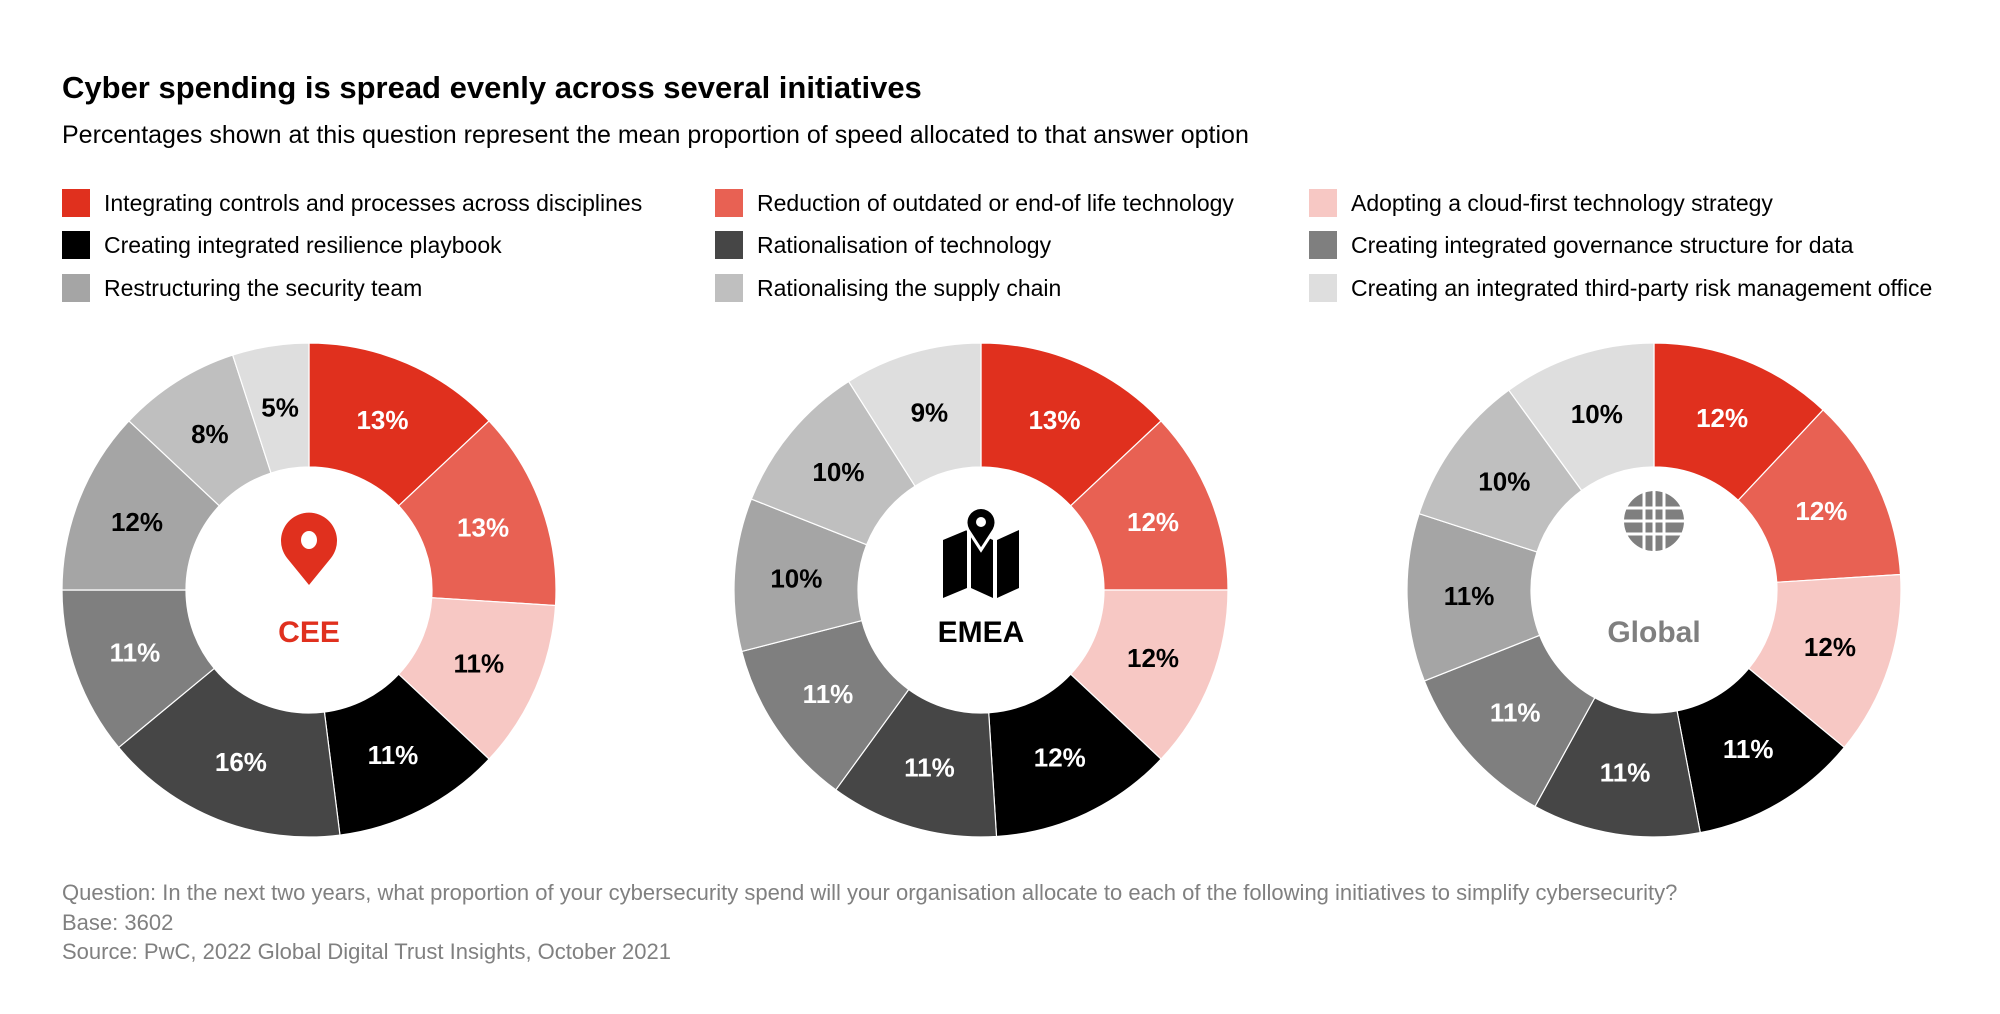  What do you see at coordinates (1654, 590) in the screenshot?
I see `donut-global: 12% 12% 12% 11% 11% 11% 11% 10% 10% Global` at bounding box center [1654, 590].